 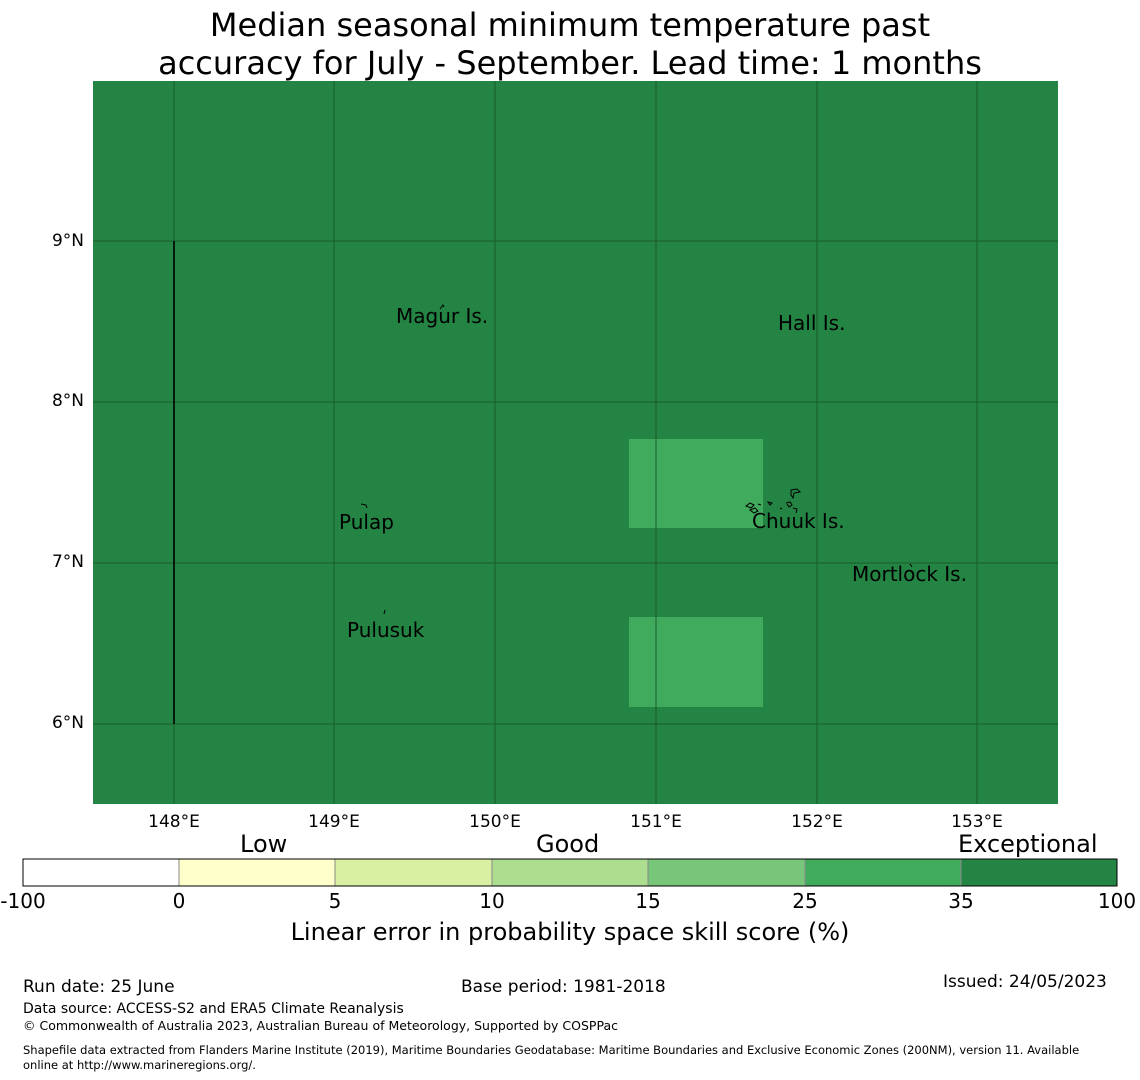 I want to click on lon-label-153e: 153°E, so click(x=977, y=822).